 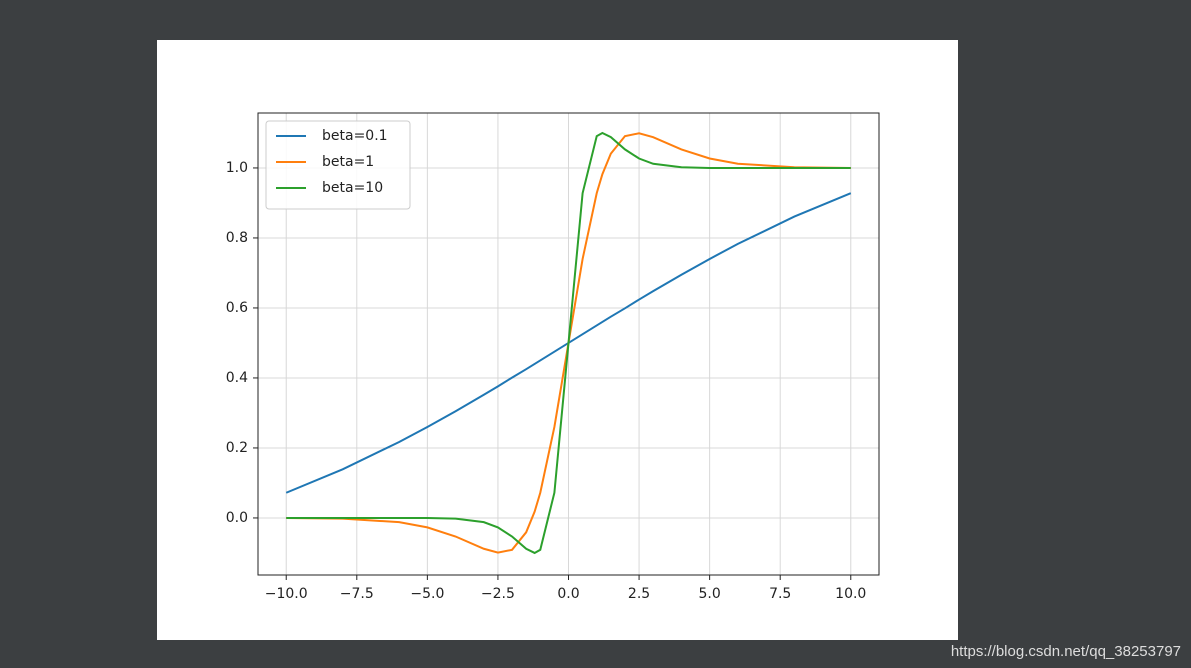 What do you see at coordinates (355, 136) in the screenshot?
I see `legend-label: beta=0.1` at bounding box center [355, 136].